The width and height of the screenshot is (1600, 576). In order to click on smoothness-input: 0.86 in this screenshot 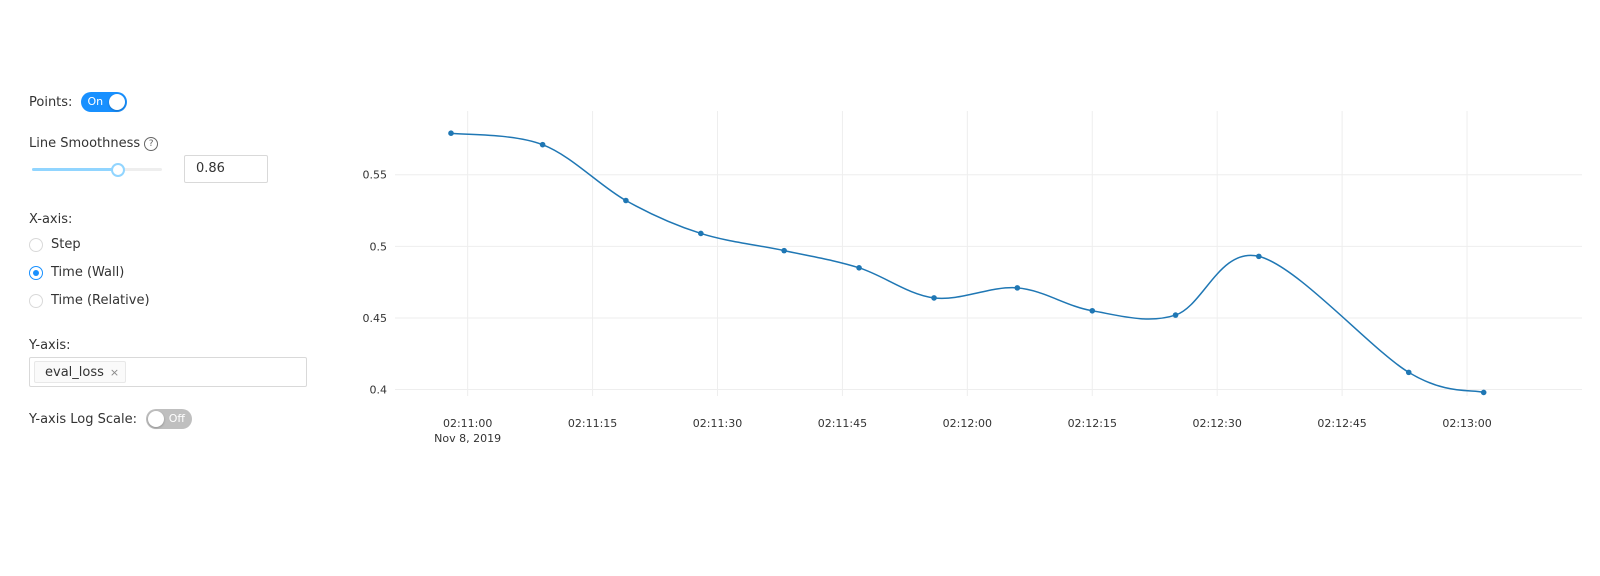, I will do `click(226, 169)`.